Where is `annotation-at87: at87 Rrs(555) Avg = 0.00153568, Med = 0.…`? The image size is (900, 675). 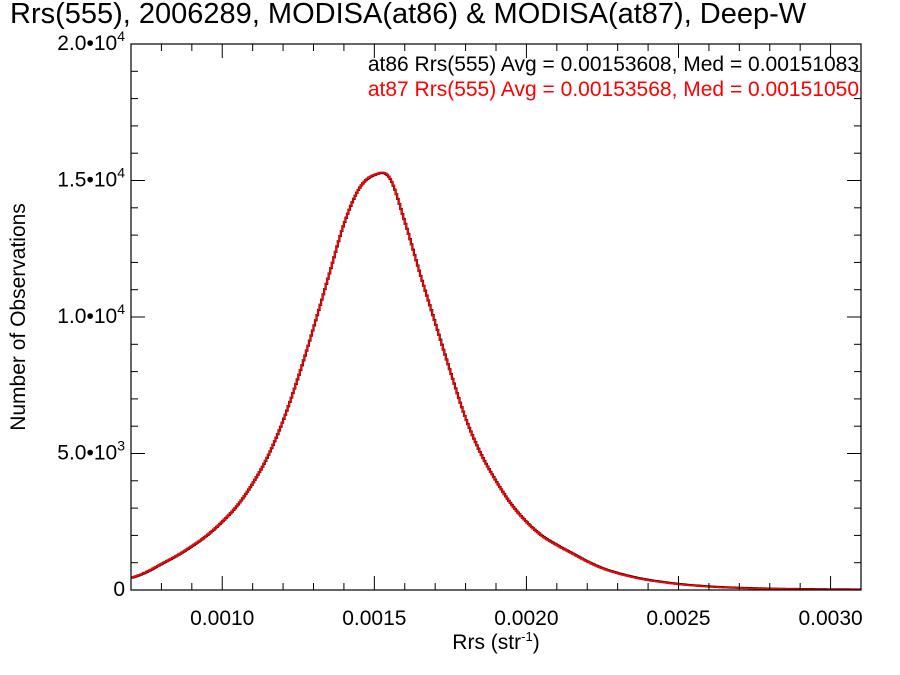 annotation-at87: at87 Rrs(555) Avg = 0.00153568, Med = 0.… is located at coordinates (613, 89).